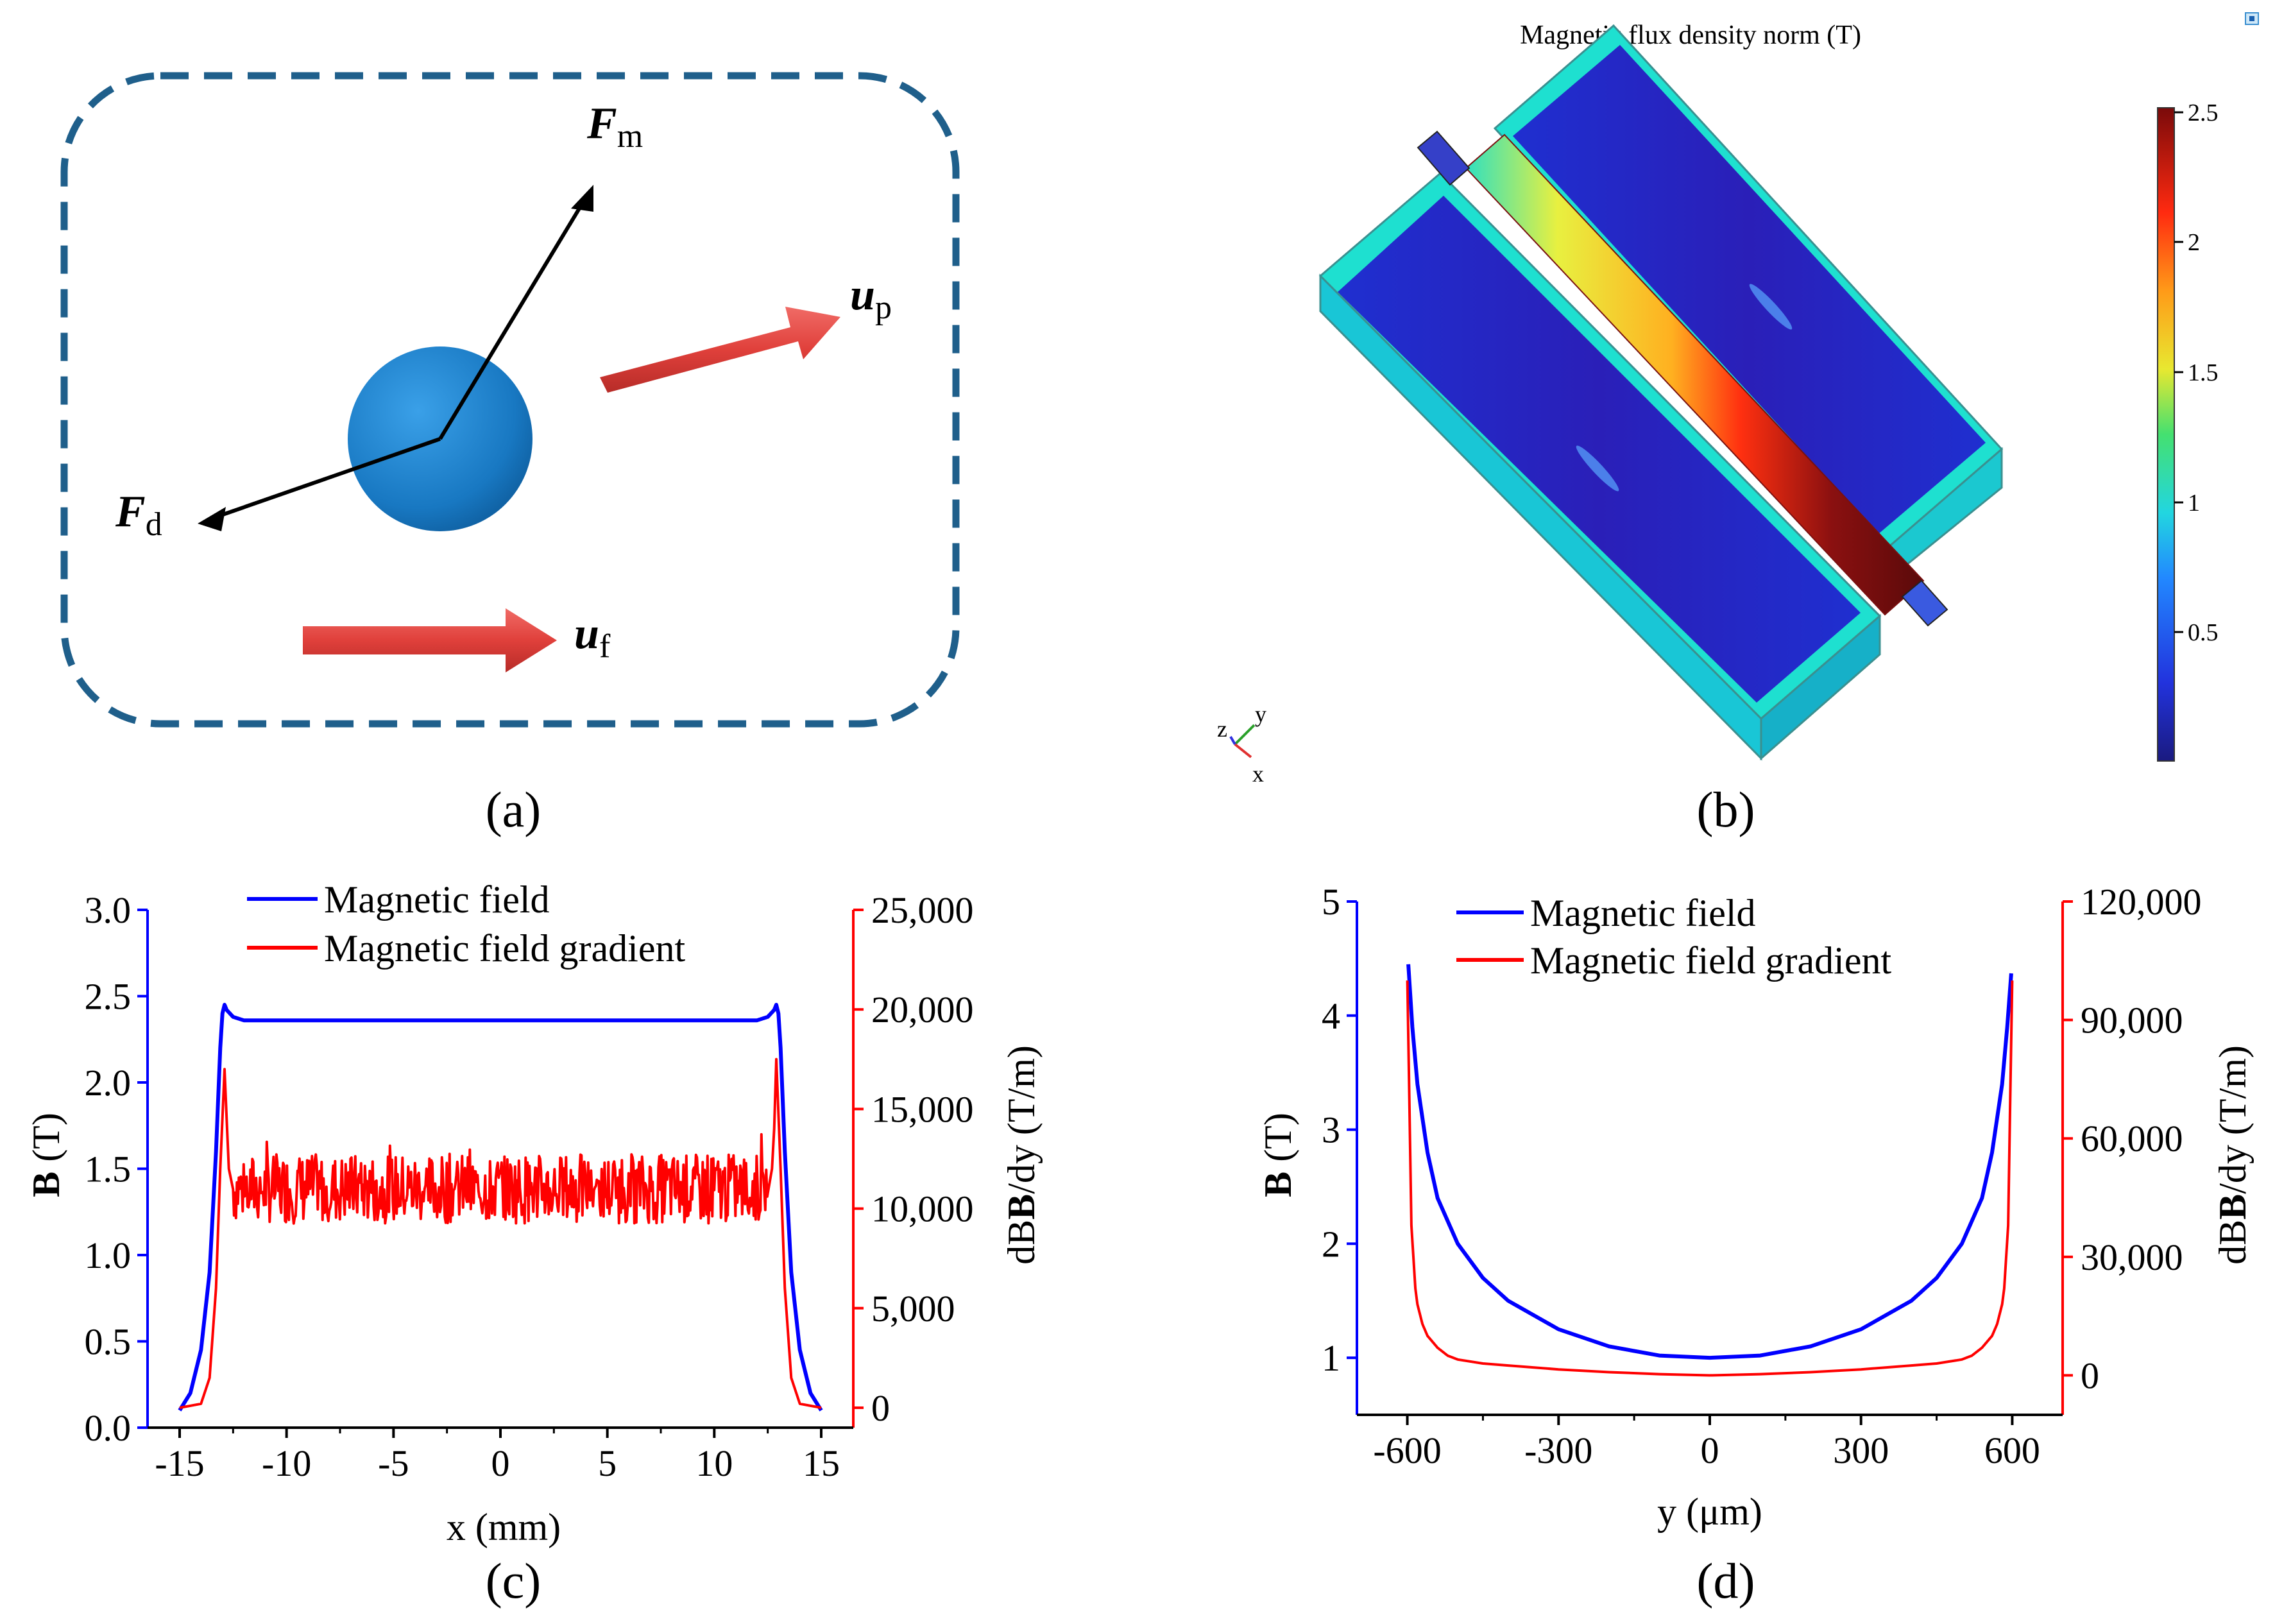  What do you see at coordinates (513, 1581) in the screenshot?
I see `caption-c: (c)` at bounding box center [513, 1581].